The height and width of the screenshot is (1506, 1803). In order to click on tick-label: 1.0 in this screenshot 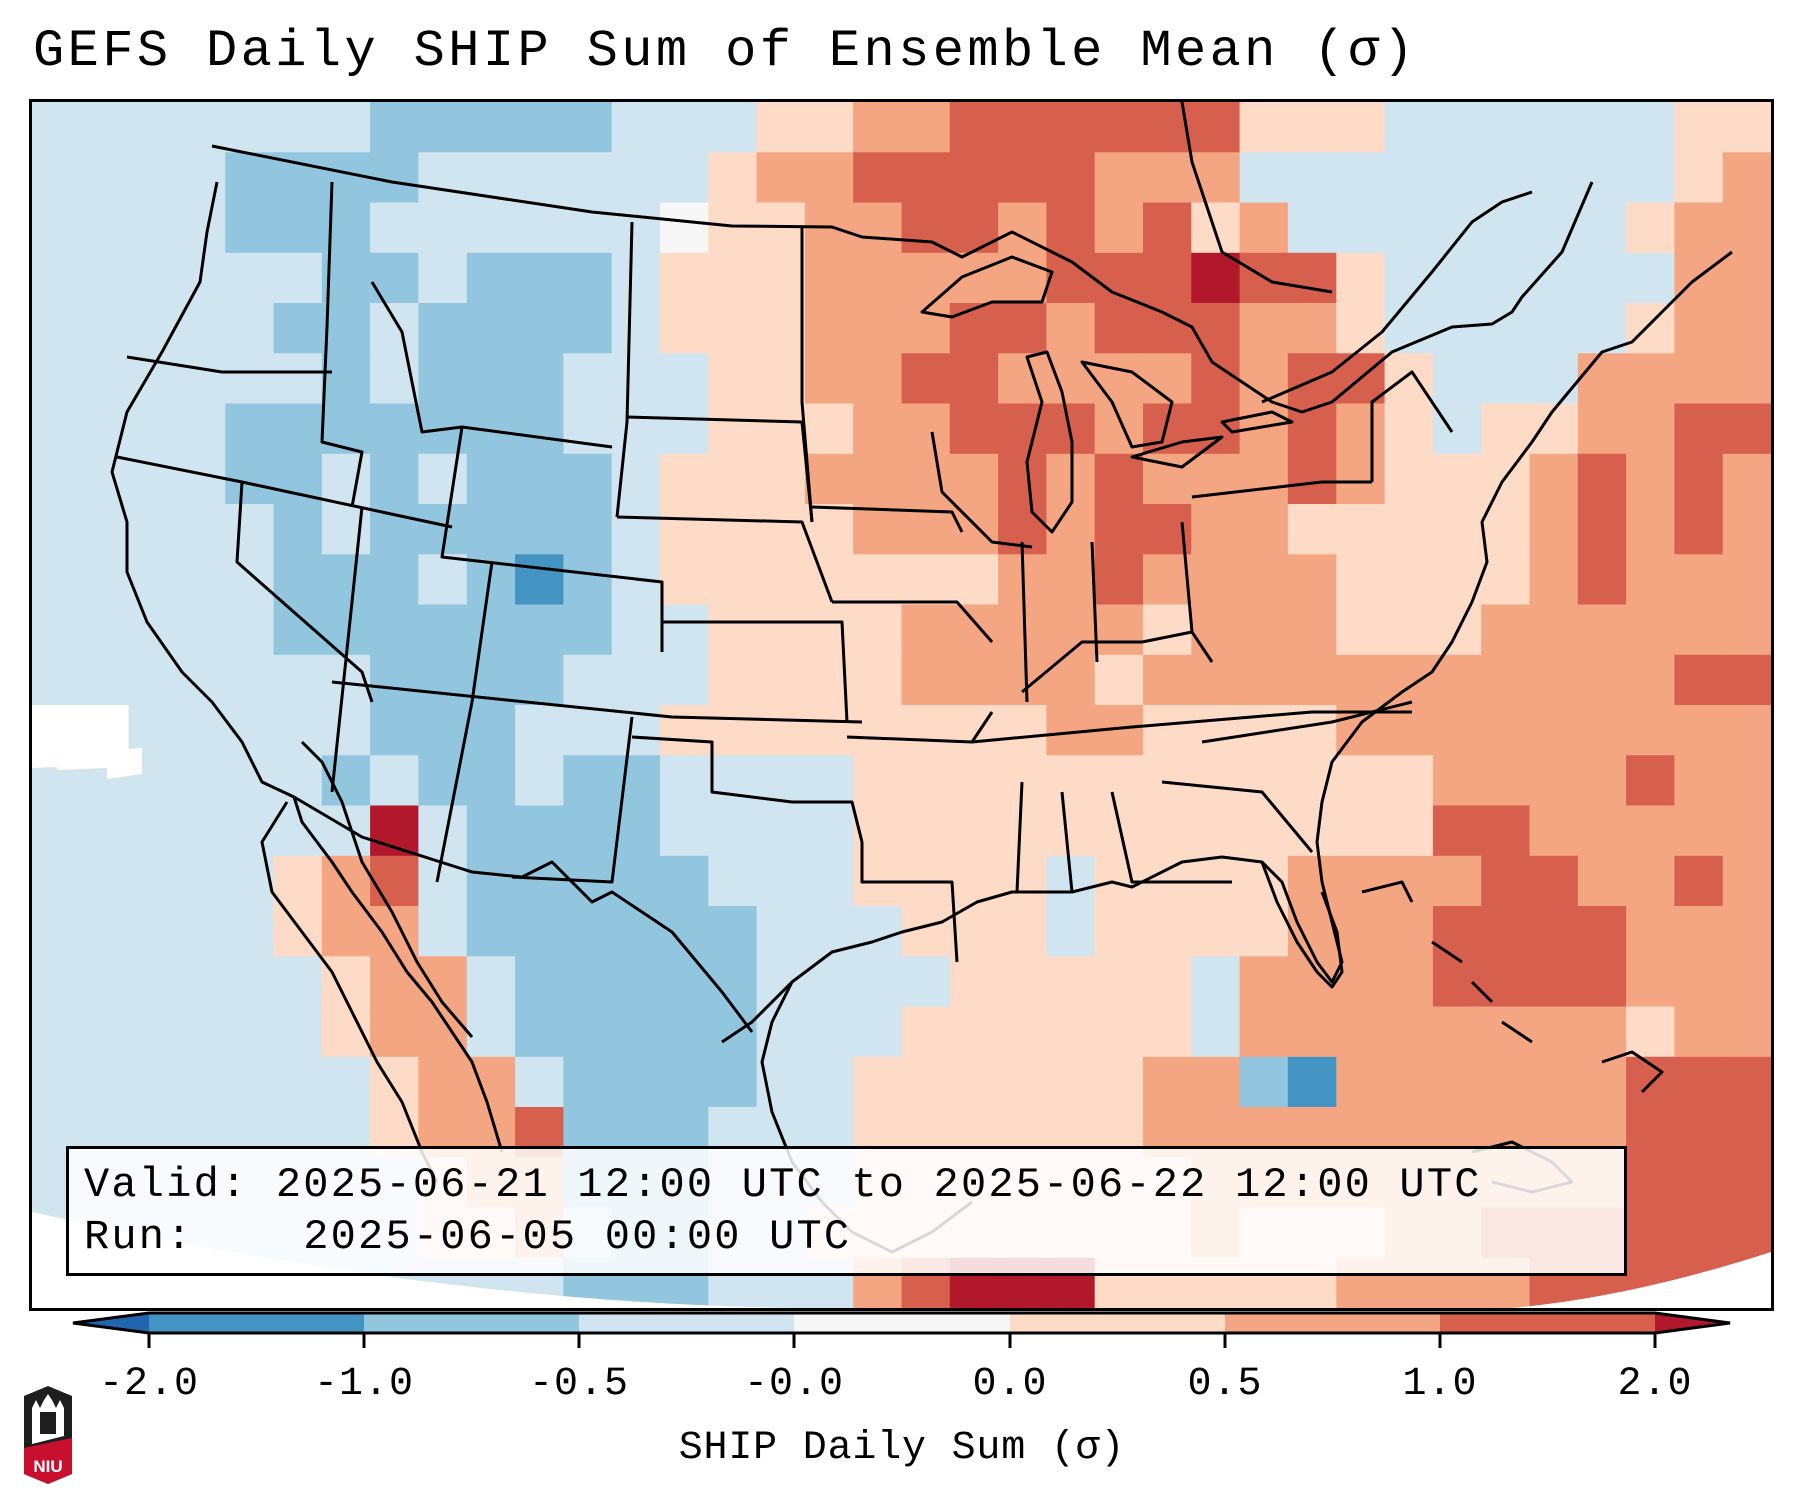, I will do `click(1440, 1384)`.